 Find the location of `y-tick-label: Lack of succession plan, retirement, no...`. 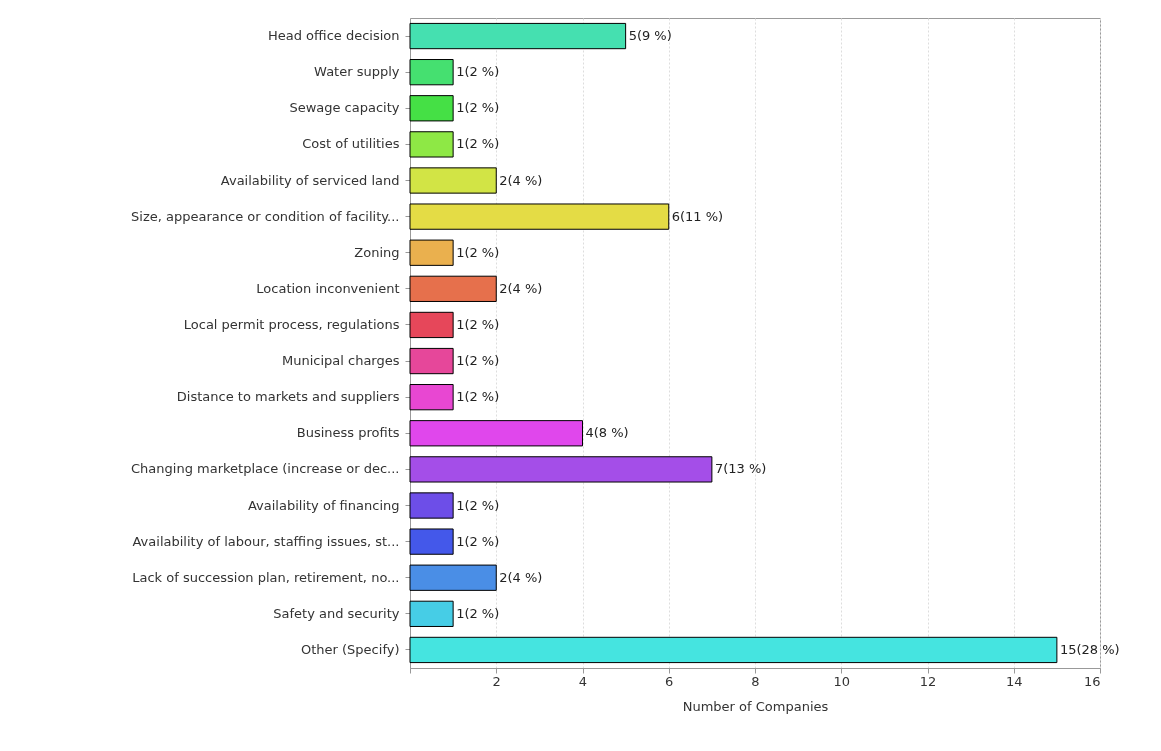

y-tick-label: Lack of succession plan, retirement, no... is located at coordinates (266, 577).